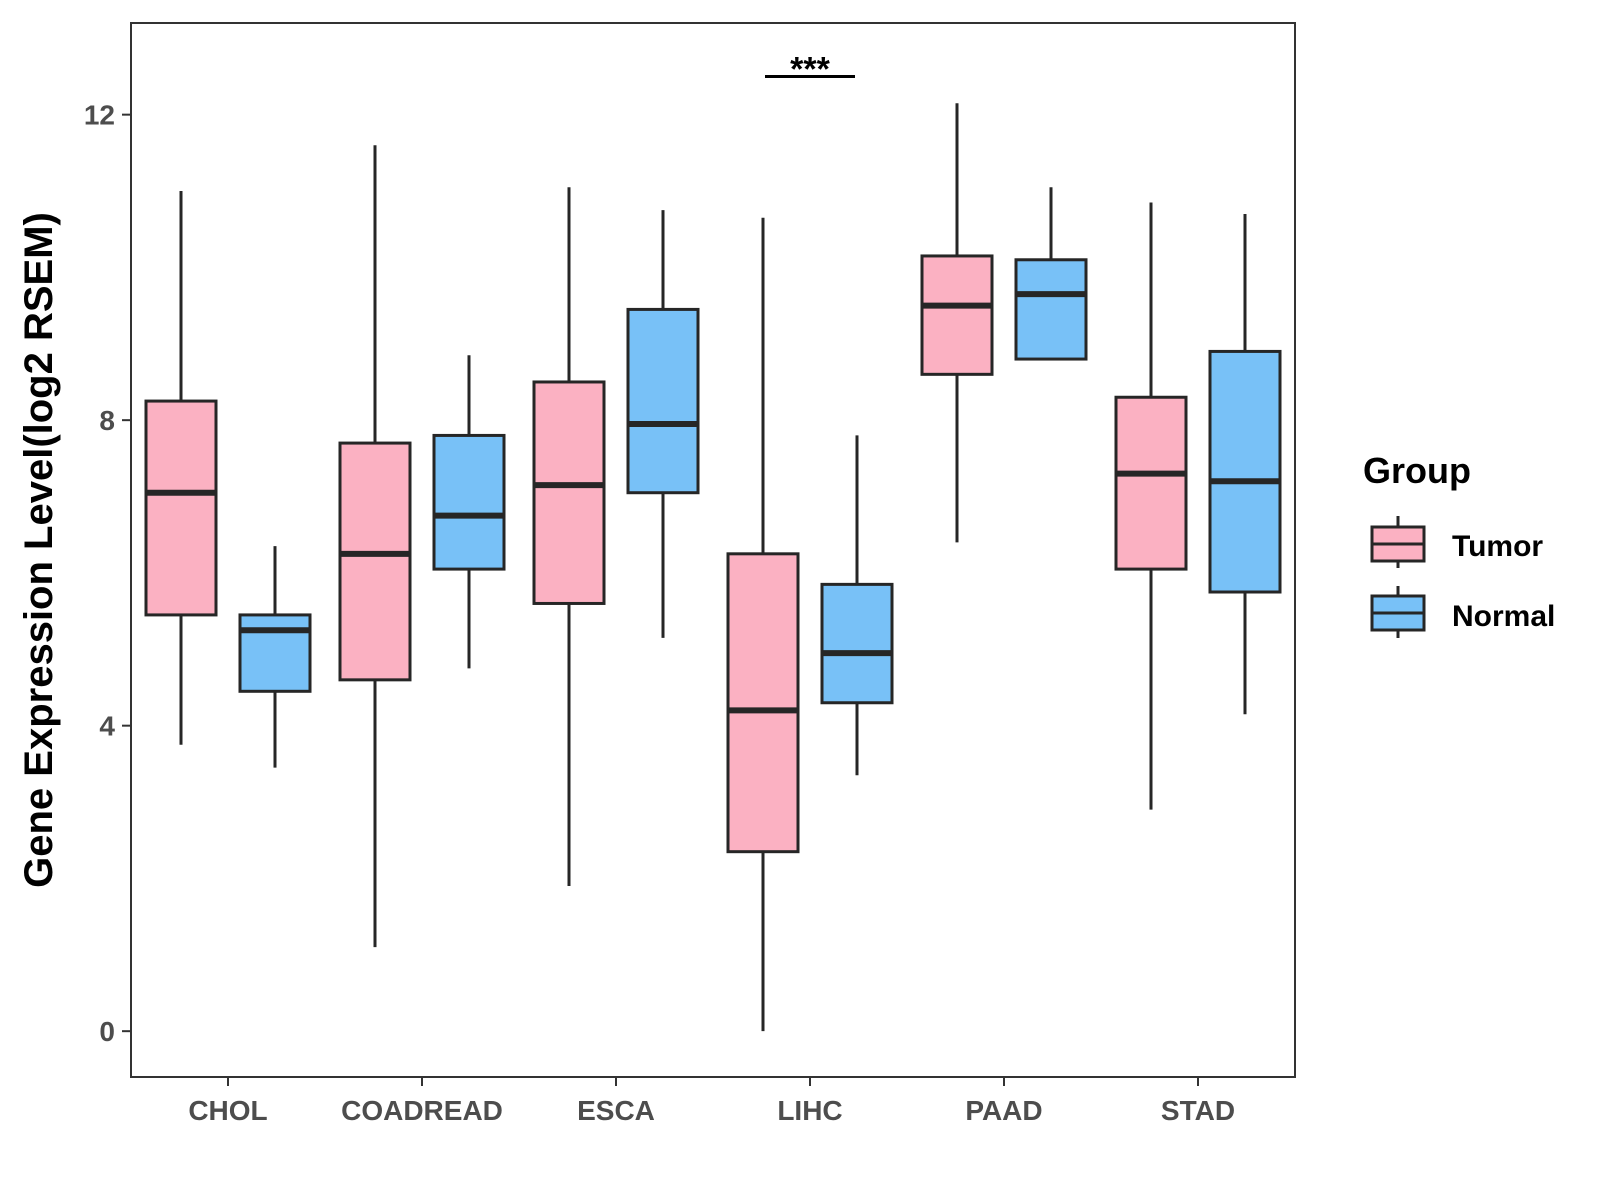 This screenshot has width=1600, height=1200. Describe the element at coordinates (616, 1110) in the screenshot. I see `x-tick-label-esca: ESCA` at that location.